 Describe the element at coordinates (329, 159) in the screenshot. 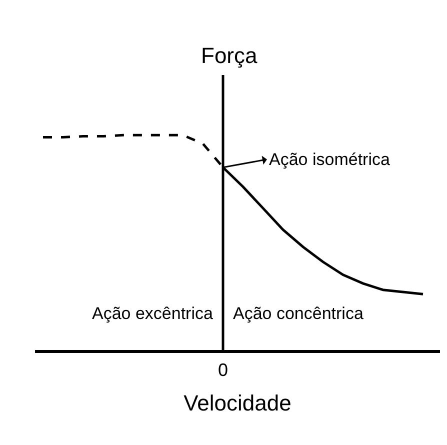

I see `annotation: Ação isométrica` at that location.